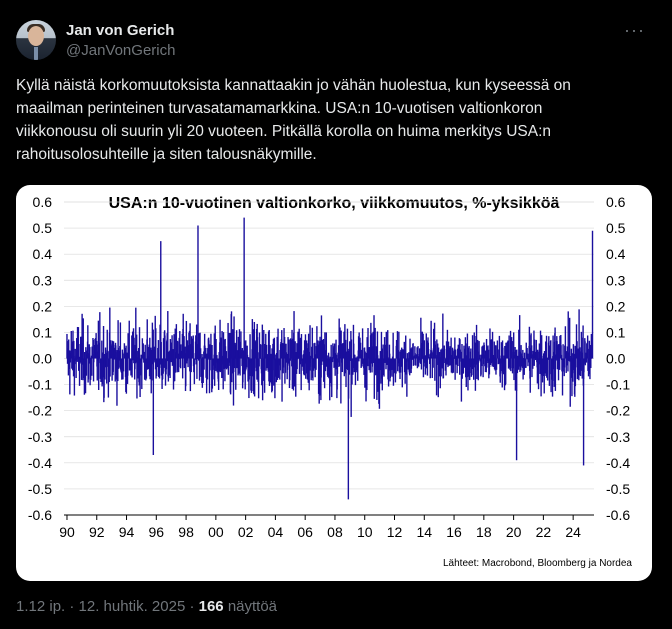 The image size is (672, 629). I want to click on avatar, so click(36, 40).